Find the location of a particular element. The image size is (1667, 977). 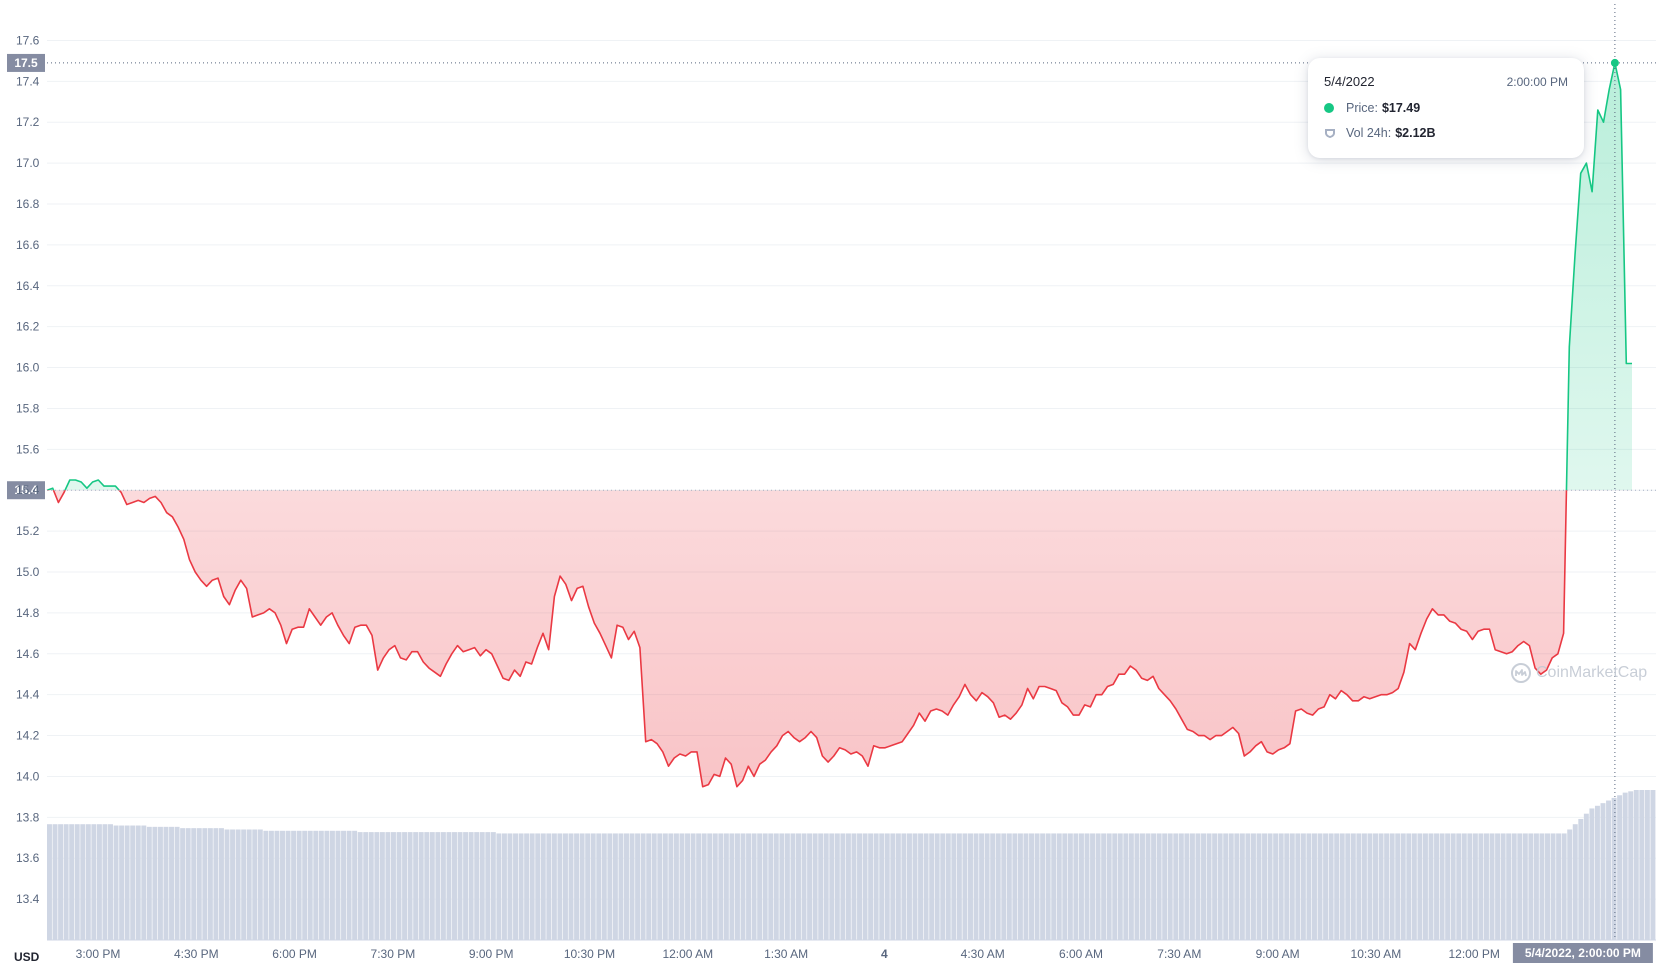

y-tick-label: 14.6 is located at coordinates (28, 654).